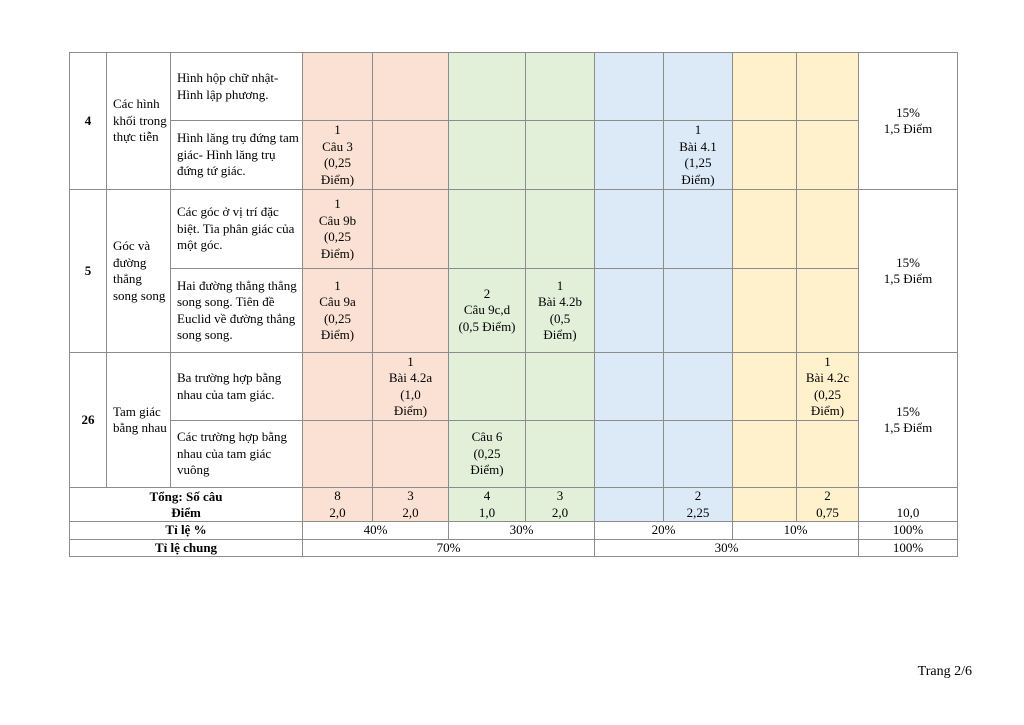 The image size is (1024, 725). What do you see at coordinates (521, 530) in the screenshot?
I see `ratio-th: 30%` at bounding box center [521, 530].